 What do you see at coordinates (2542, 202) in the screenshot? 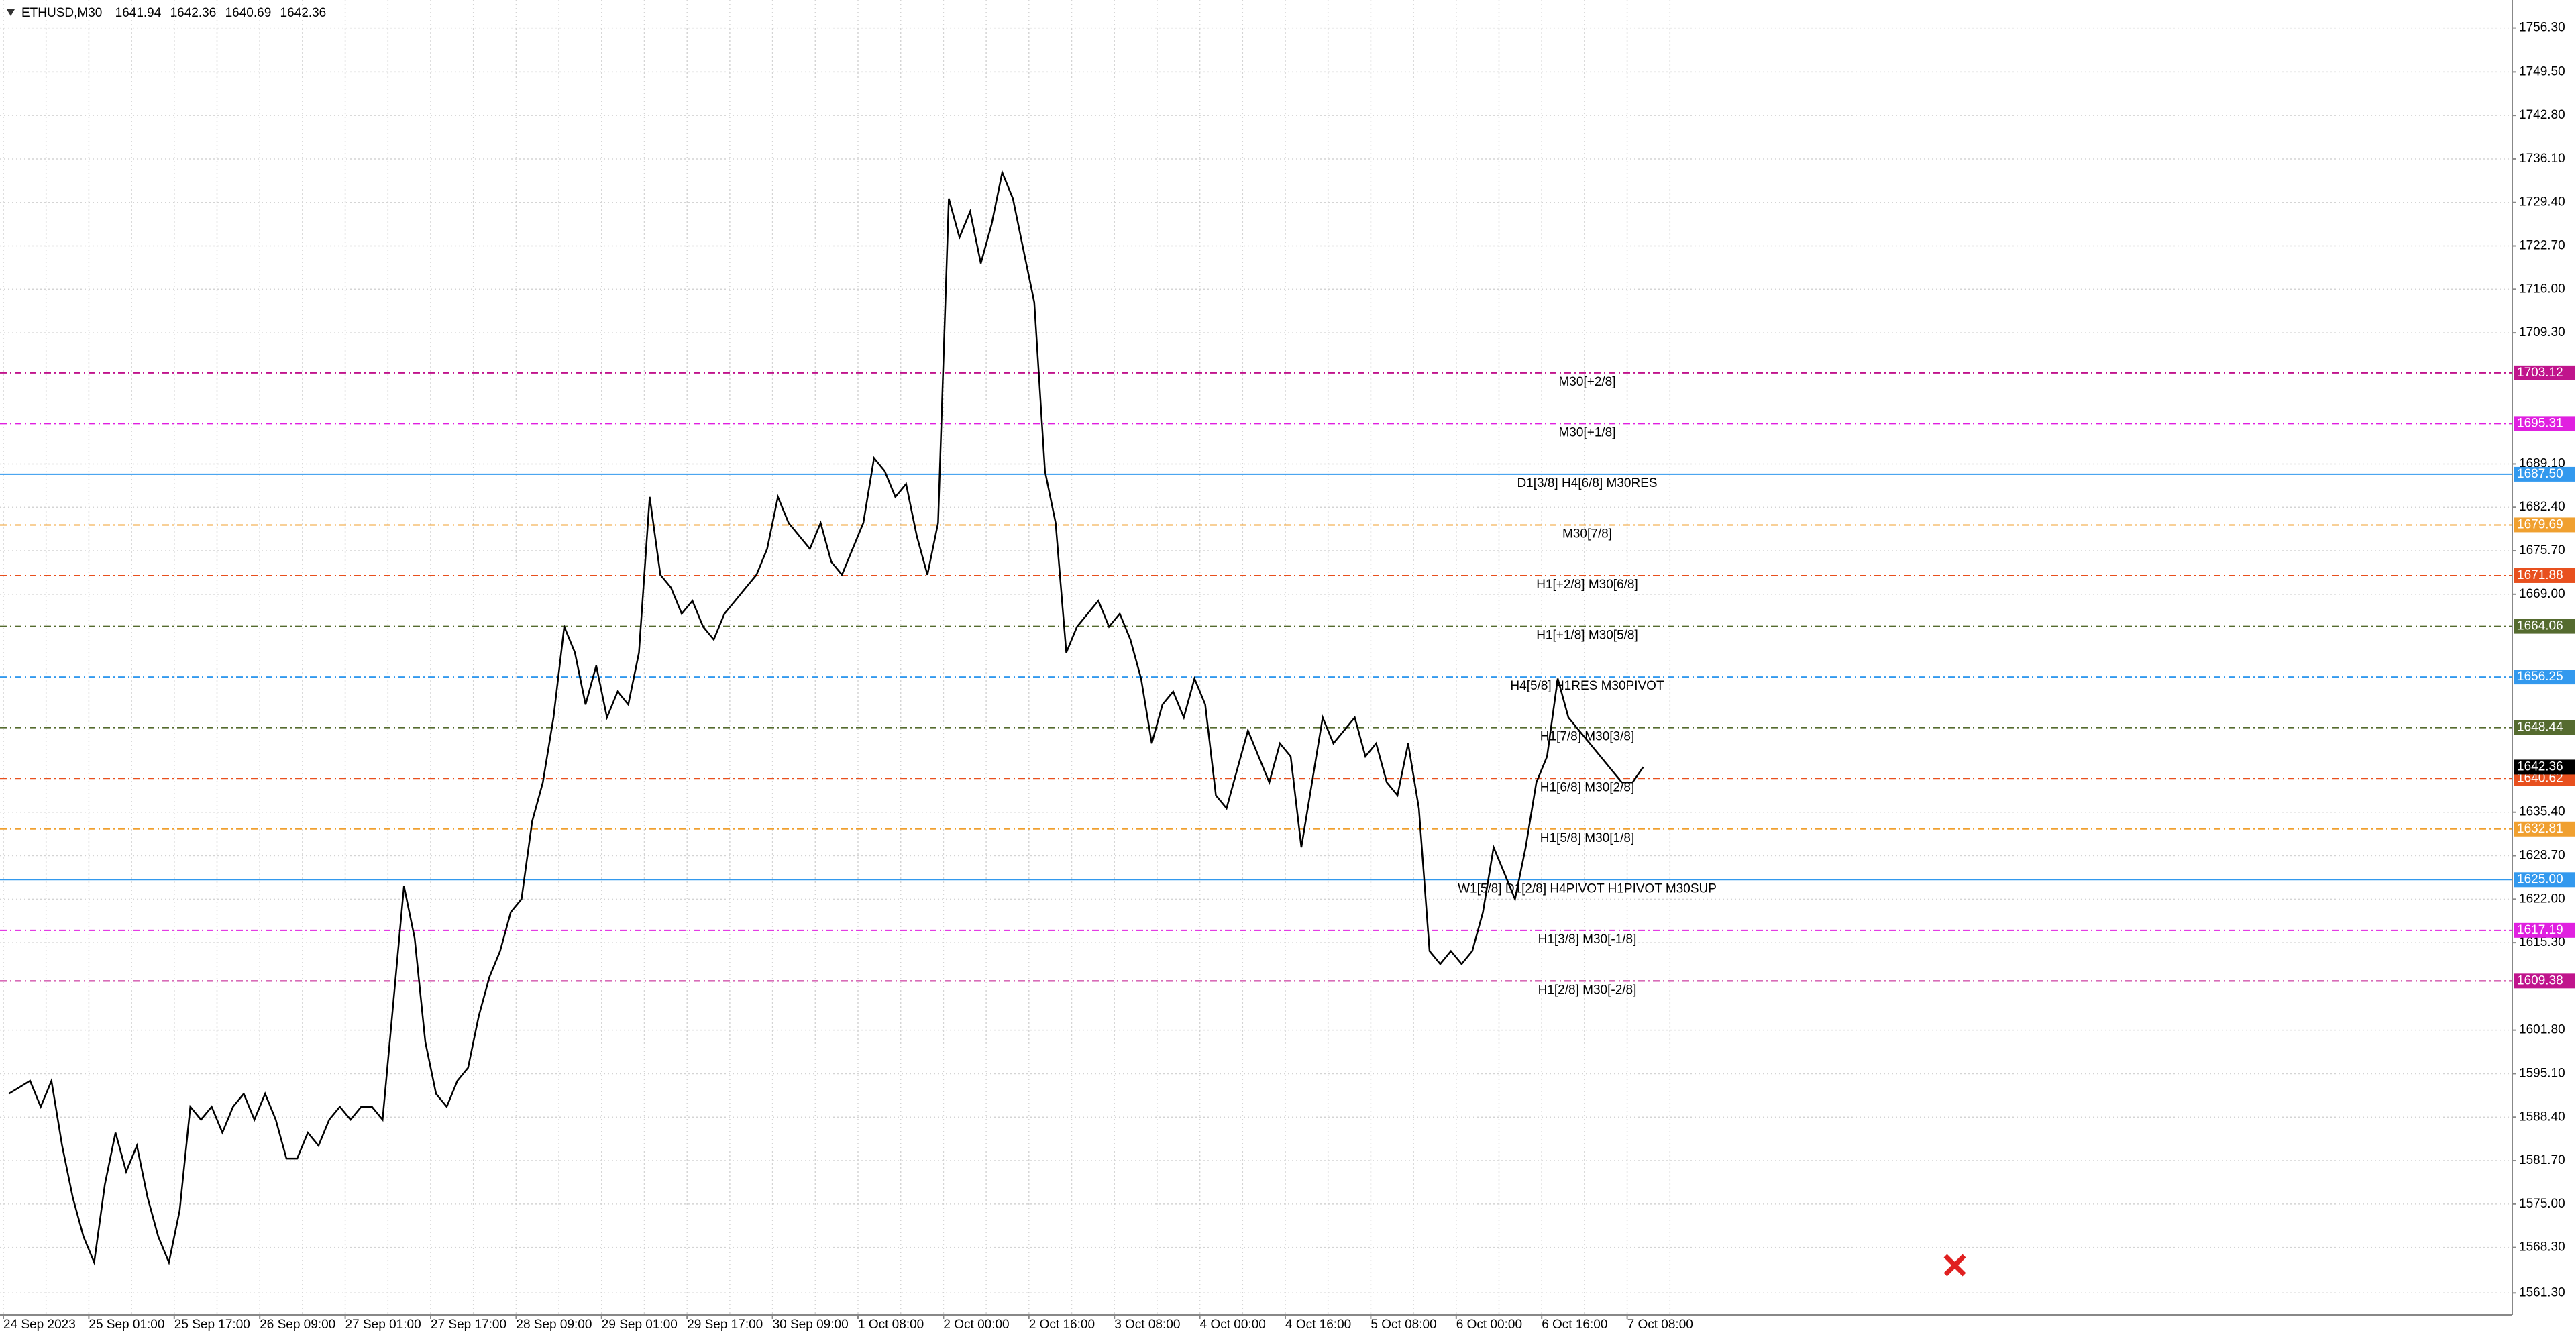
I see `y-tick-label: 1729.40` at bounding box center [2542, 202].